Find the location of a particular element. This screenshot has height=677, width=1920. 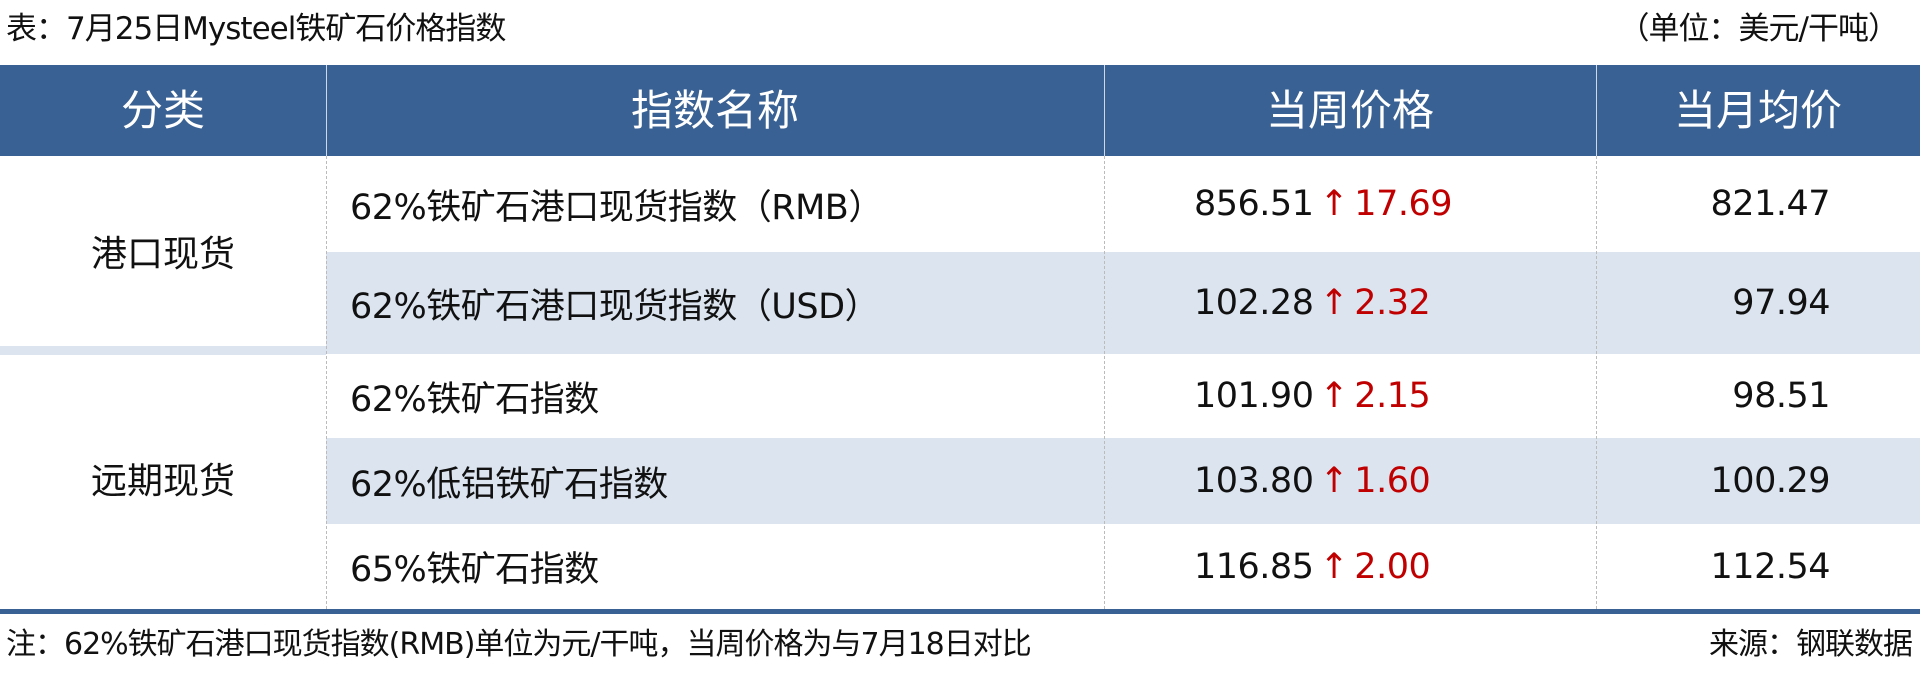

weekly-price: 116.85 ↑ 2.00 is located at coordinates (1312, 566).